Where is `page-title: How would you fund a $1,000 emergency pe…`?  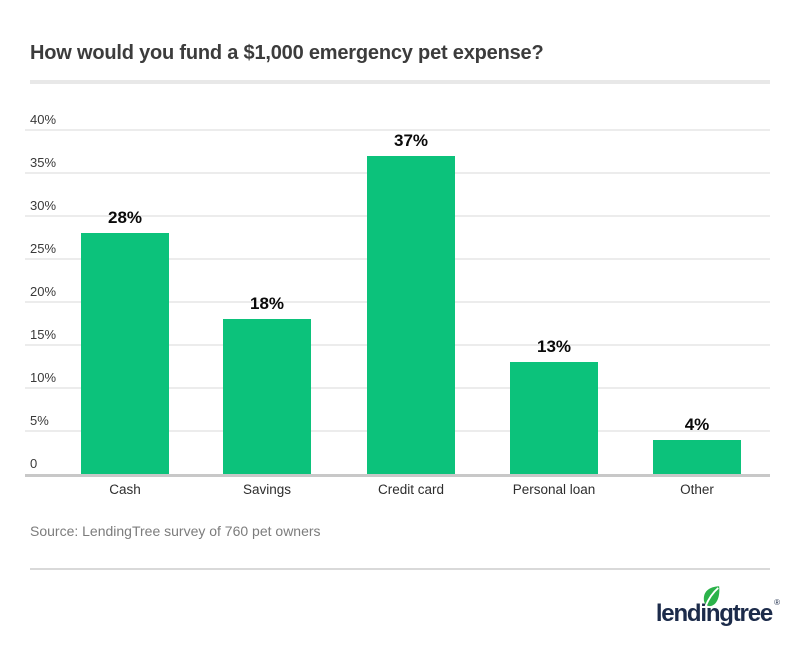 page-title: How would you fund a $1,000 emergency pe… is located at coordinates (287, 53).